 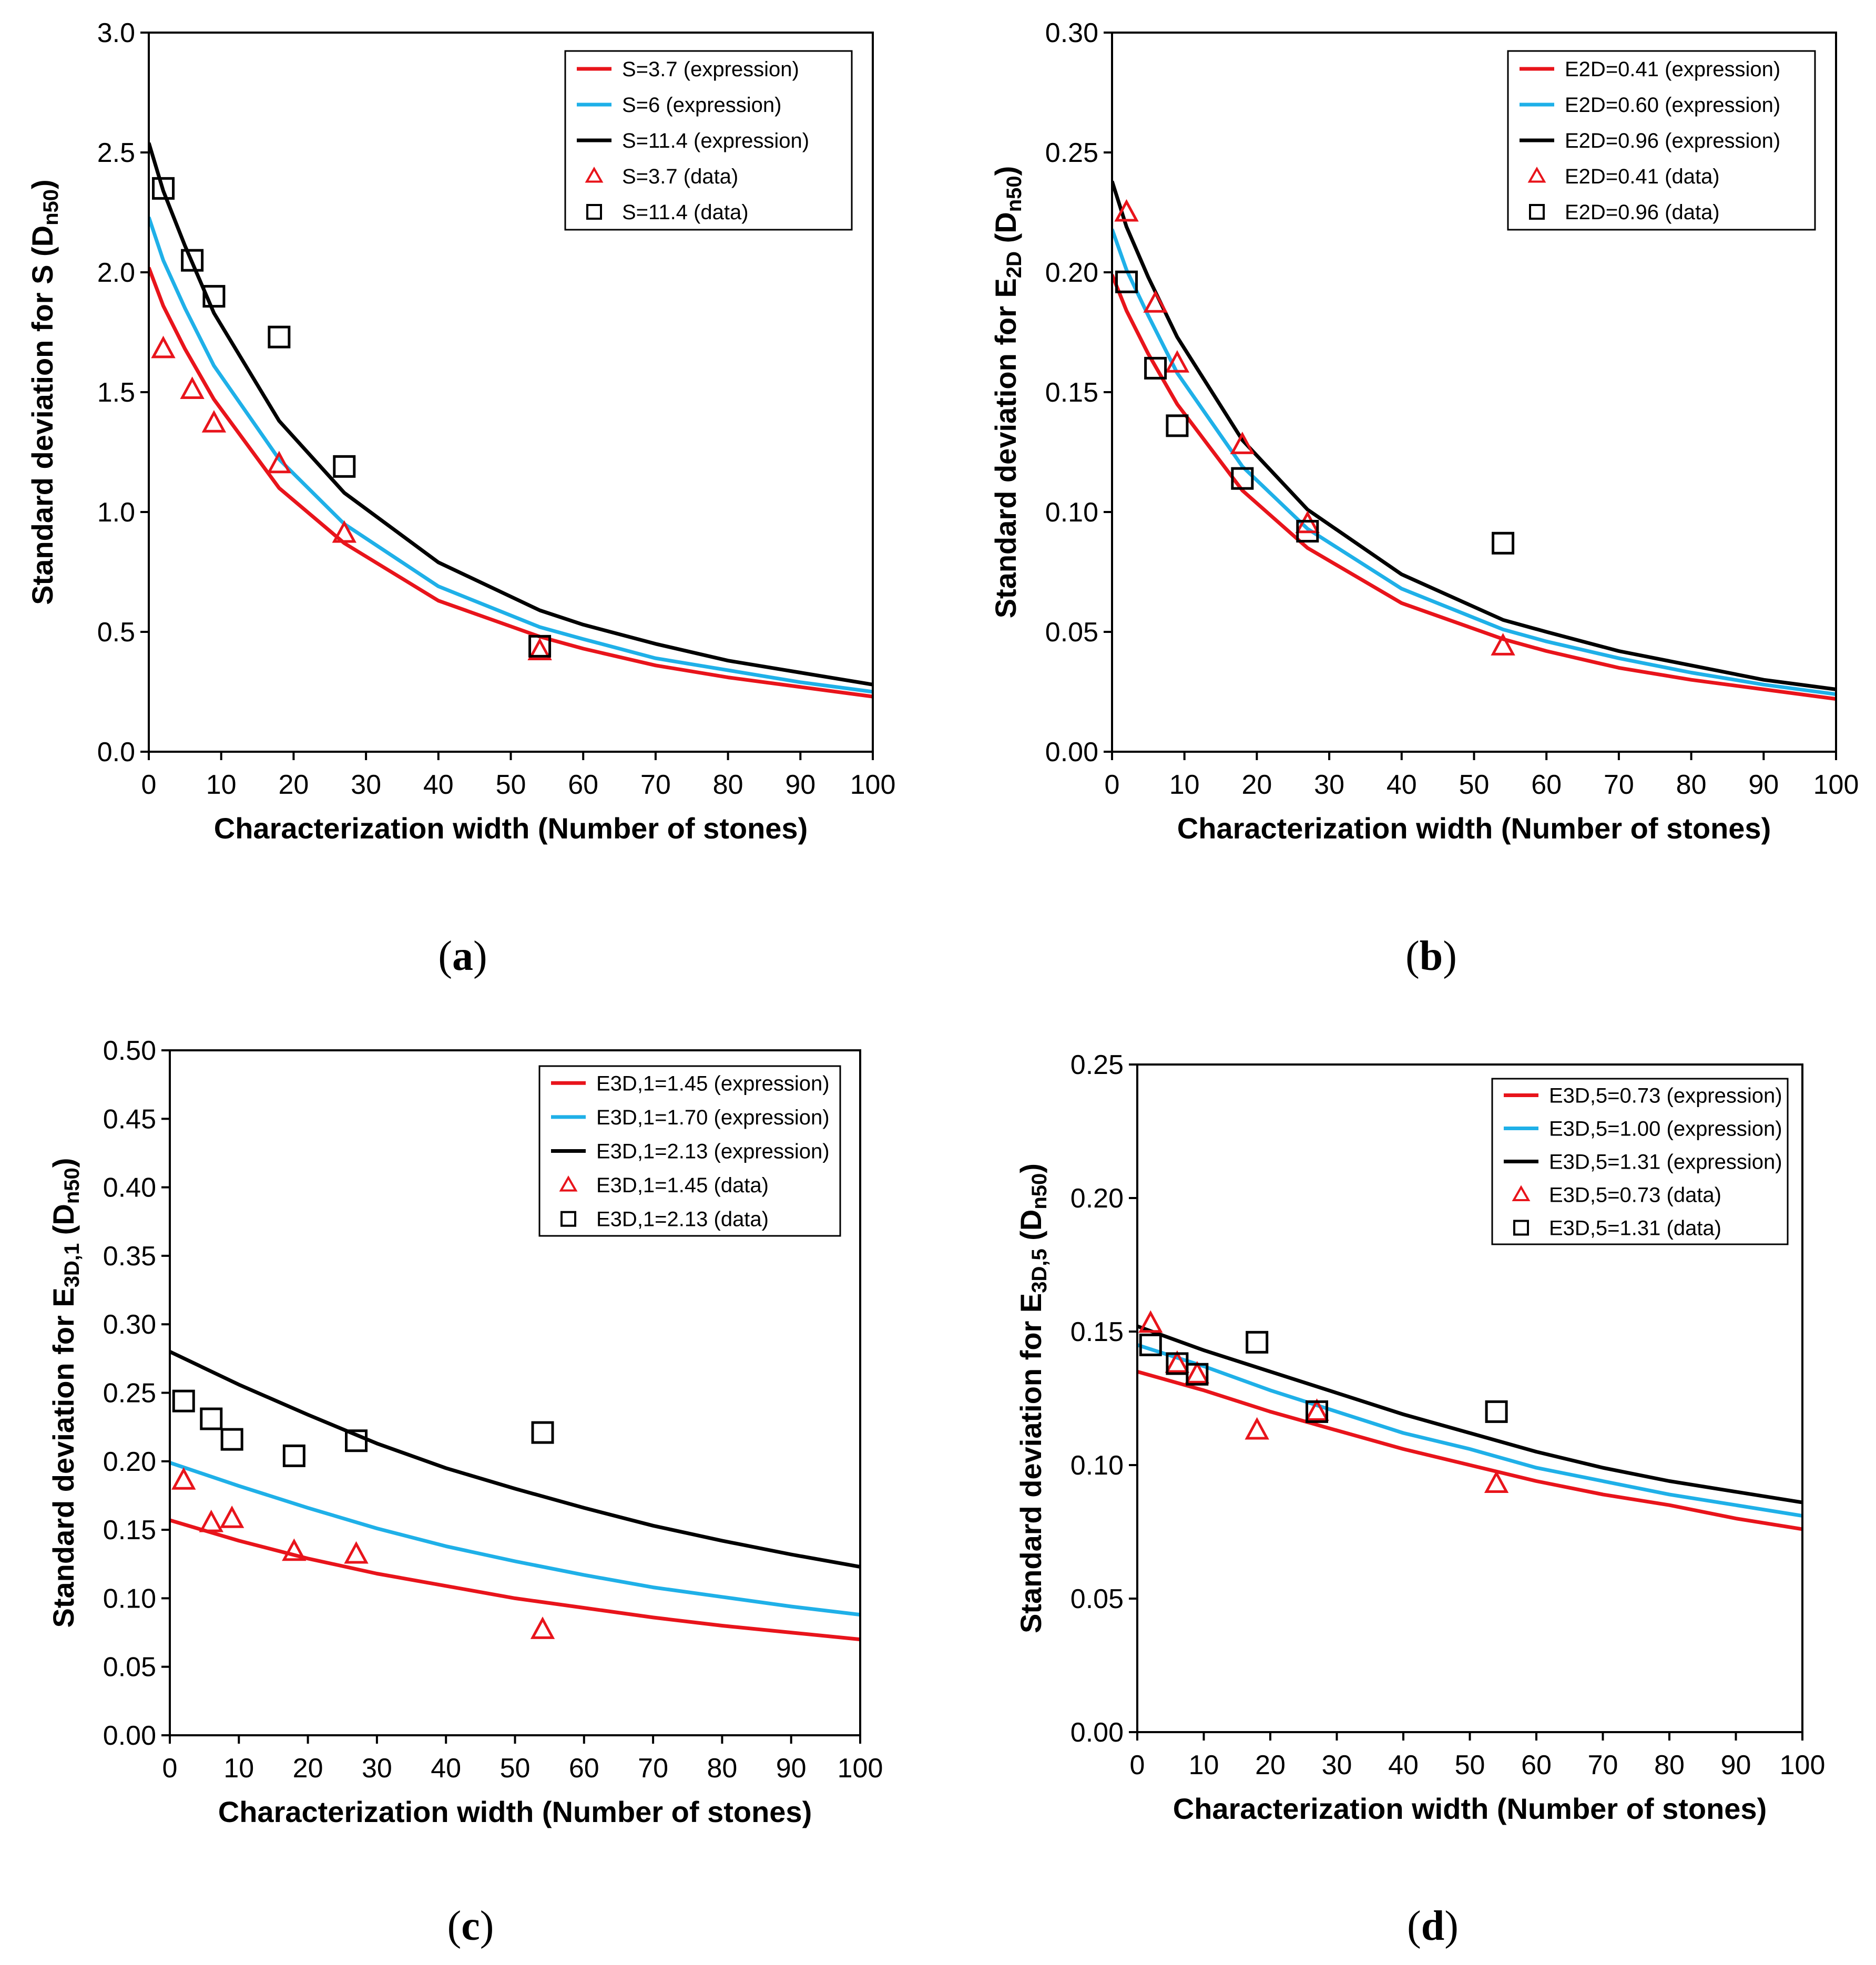 I want to click on y-tick-label: 2.0, so click(x=116, y=273).